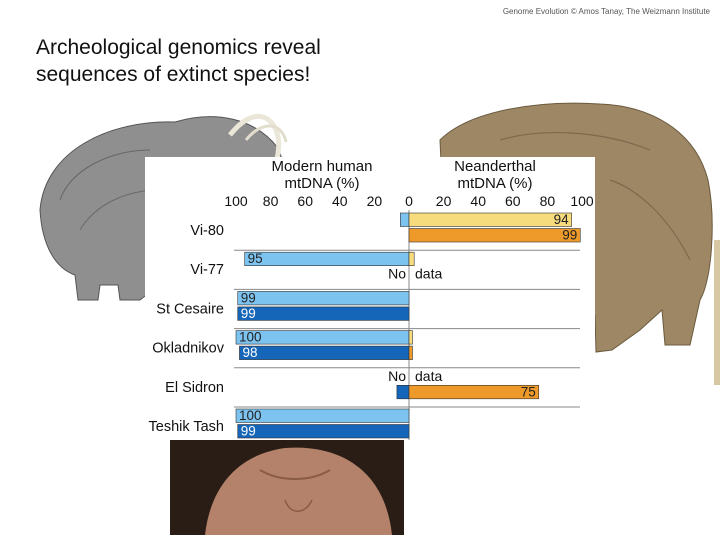 Image resolution: width=720 pixels, height=540 pixels. What do you see at coordinates (207, 231) in the screenshot?
I see `category-label: Vi-80` at bounding box center [207, 231].